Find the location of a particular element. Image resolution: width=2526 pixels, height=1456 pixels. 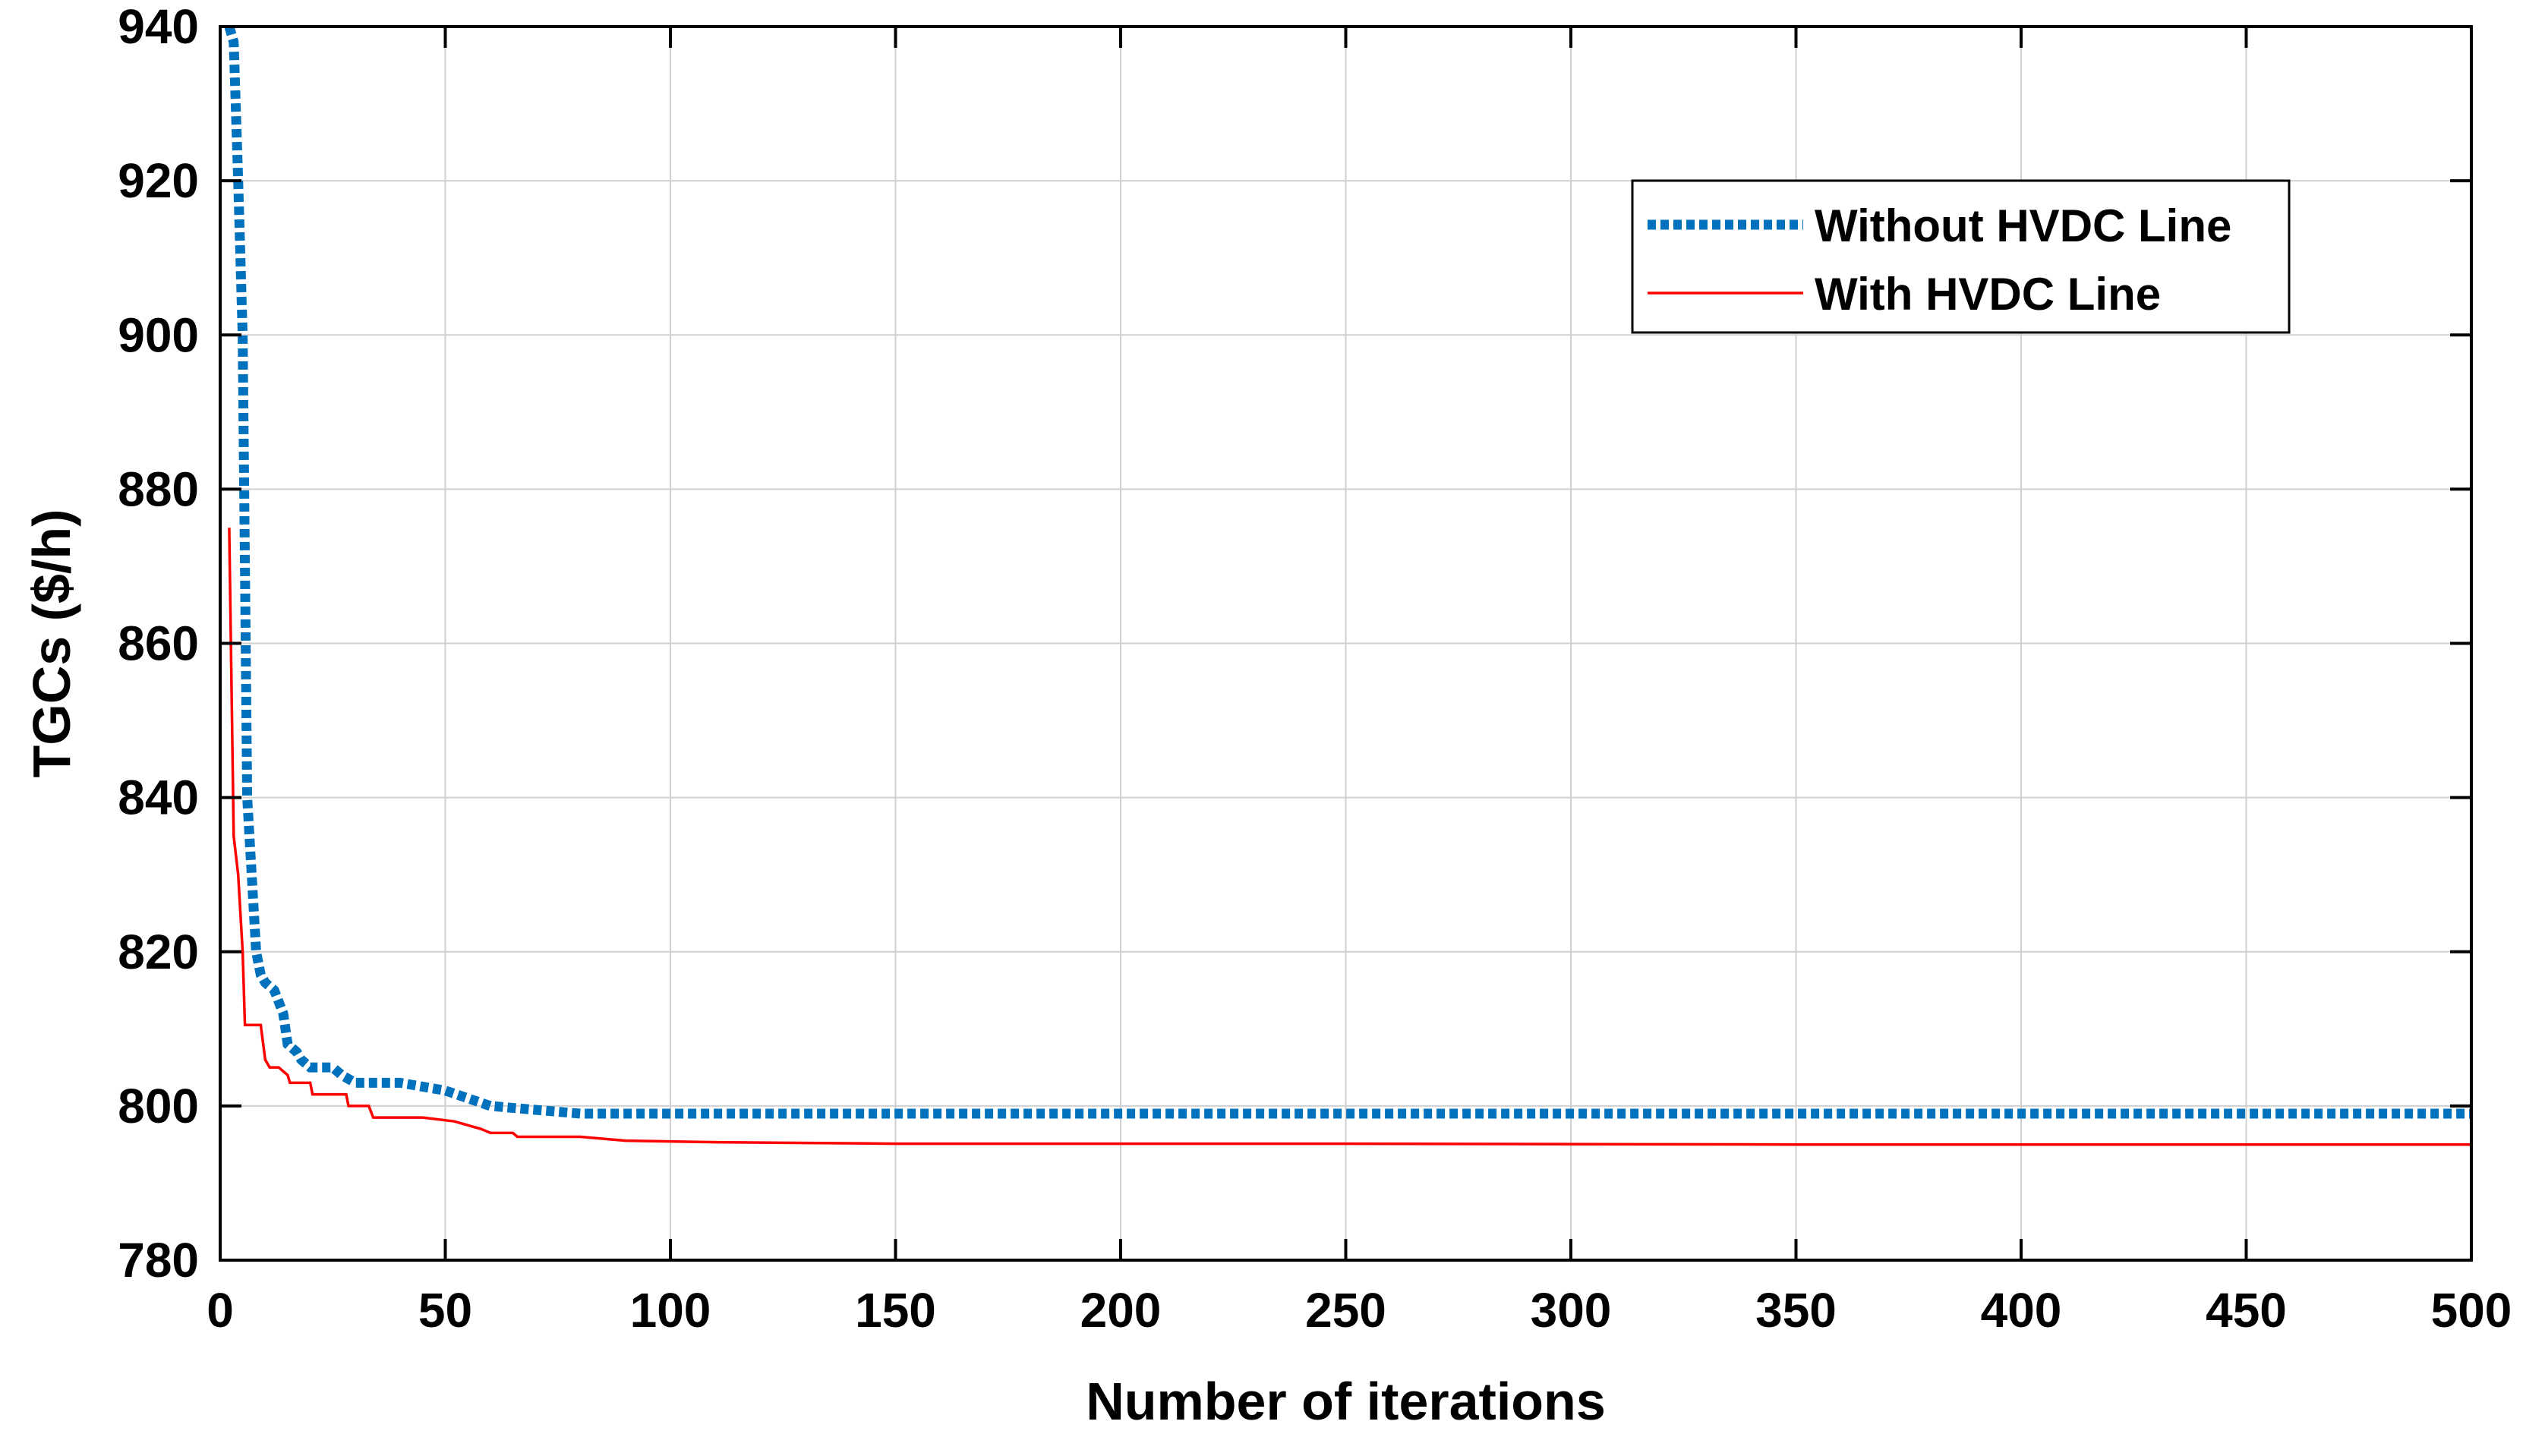

x-tick-labels: 0 50 100 150 200 250 300 350 400 450 500 is located at coordinates (1359, 1310).